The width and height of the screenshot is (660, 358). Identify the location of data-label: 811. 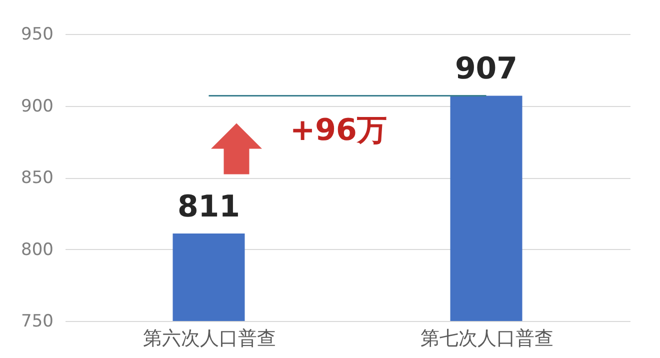
(208, 206).